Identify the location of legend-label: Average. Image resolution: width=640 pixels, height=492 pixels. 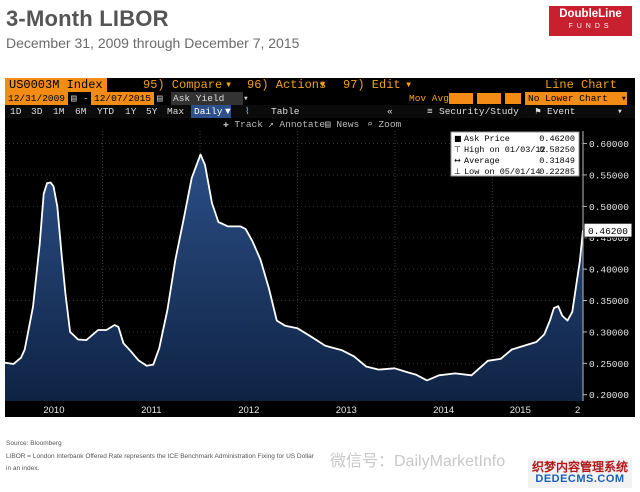
(482, 161).